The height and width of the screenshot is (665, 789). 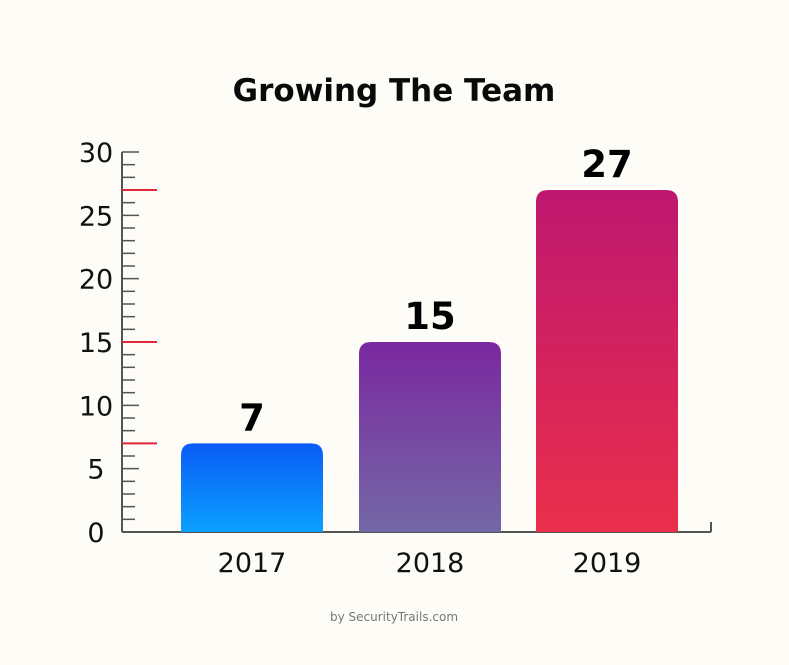 What do you see at coordinates (252, 417) in the screenshot?
I see `data-label-2017: 7` at bounding box center [252, 417].